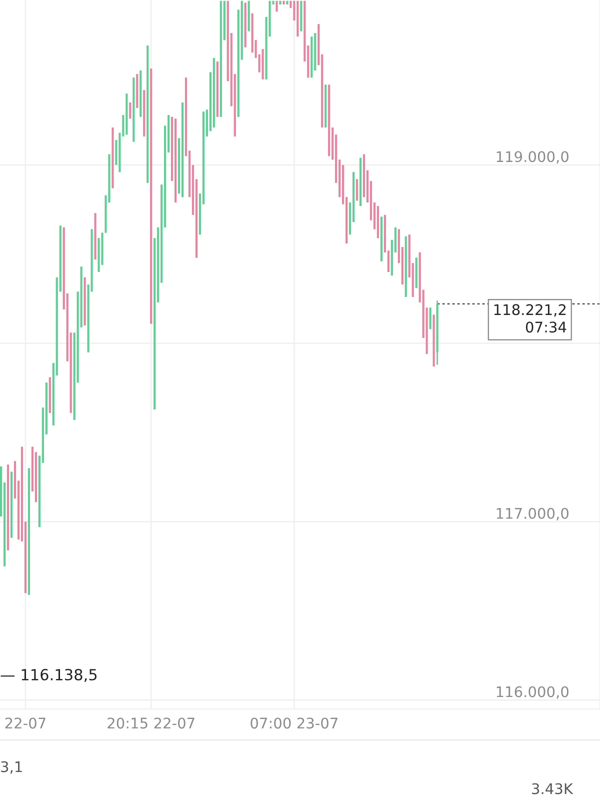 The width and height of the screenshot is (600, 800). Describe the element at coordinates (532, 157) in the screenshot. I see `y-tick-label: 119.000,0` at that location.